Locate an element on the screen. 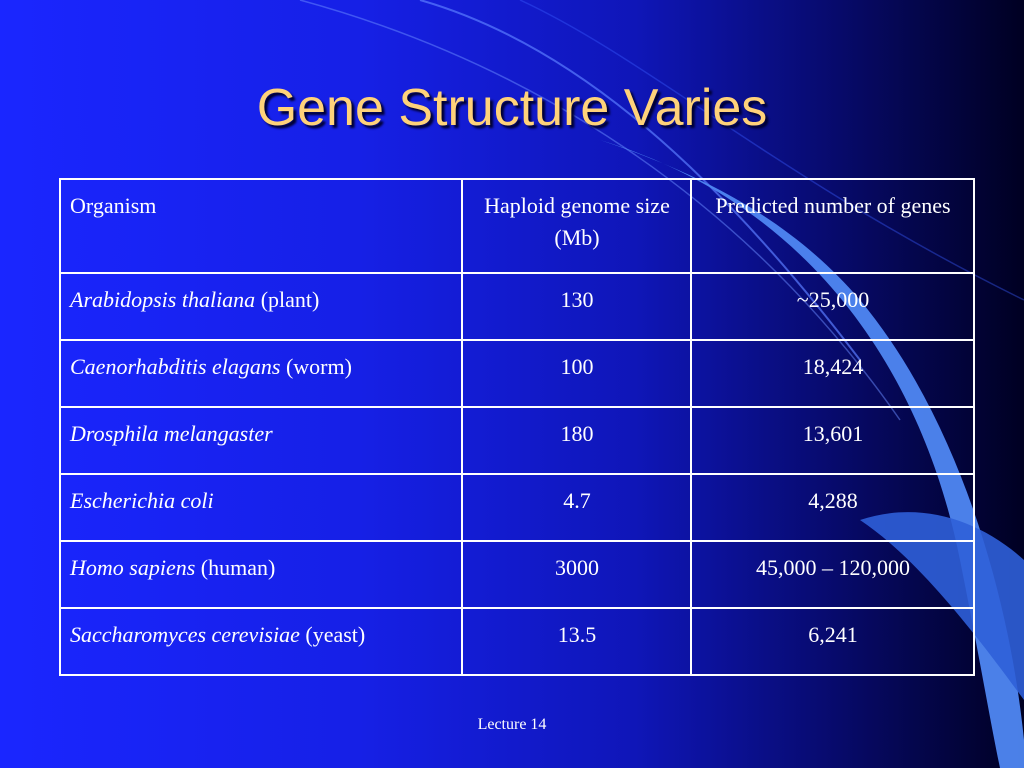 This screenshot has height=768, width=1024. gene-count-cell: 4,288 is located at coordinates (832, 507).